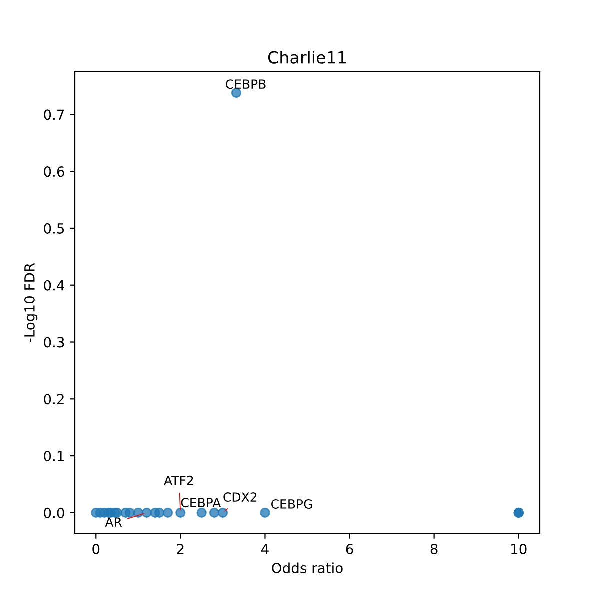  I want to click on y-tick-label: 0.5, so click(54, 228).